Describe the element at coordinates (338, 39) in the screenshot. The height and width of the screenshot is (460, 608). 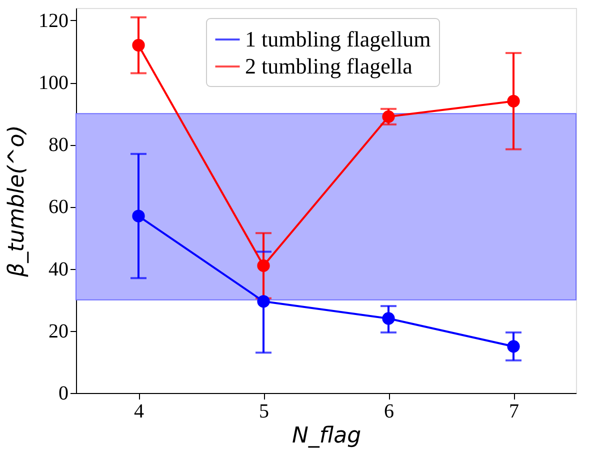
I see `legend-label: 1 tumbling flagellum` at that location.